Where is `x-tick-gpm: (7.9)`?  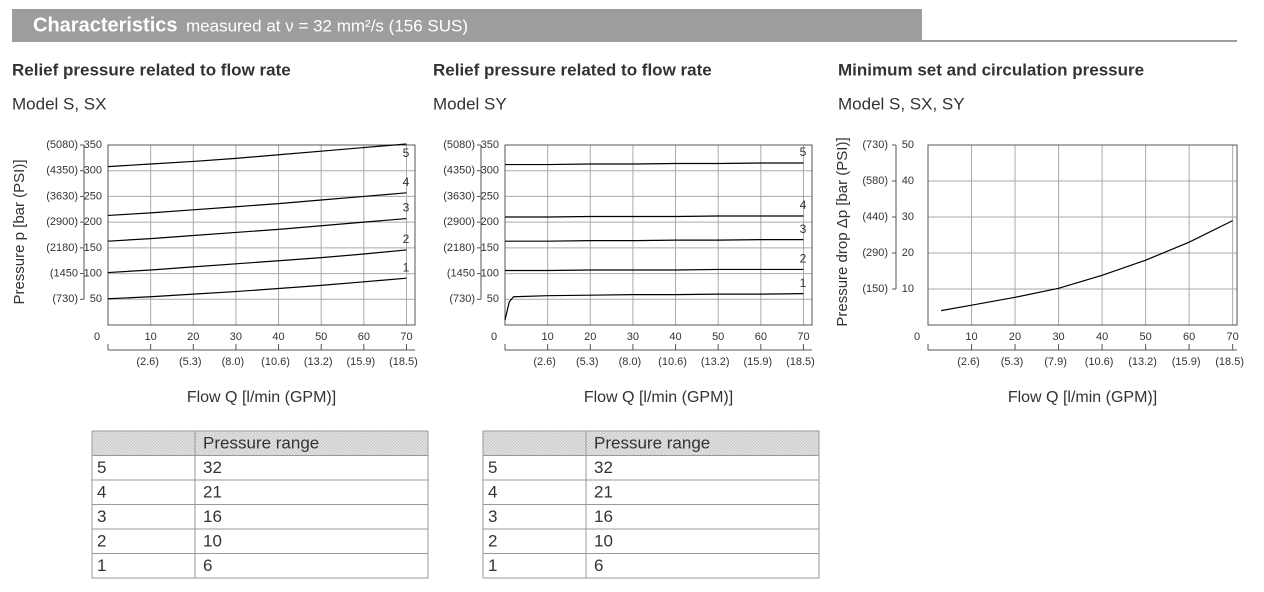 x-tick-gpm: (7.9) is located at coordinates (1055, 362).